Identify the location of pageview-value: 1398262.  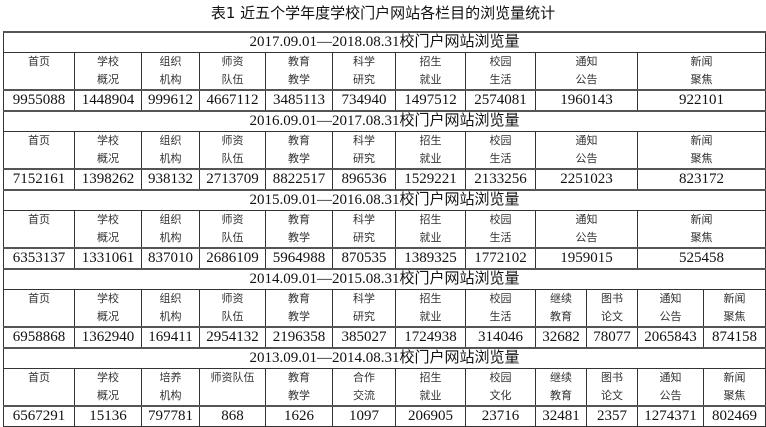
(108, 179).